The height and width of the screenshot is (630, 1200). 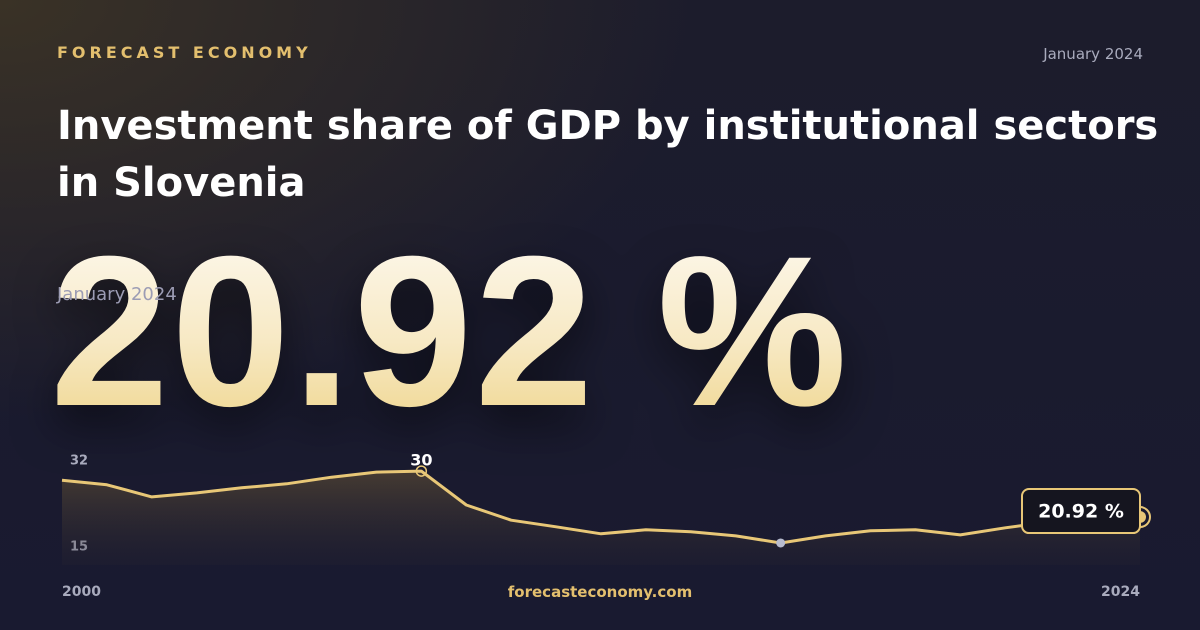 What do you see at coordinates (1093, 54) in the screenshot?
I see `date: January 2024` at bounding box center [1093, 54].